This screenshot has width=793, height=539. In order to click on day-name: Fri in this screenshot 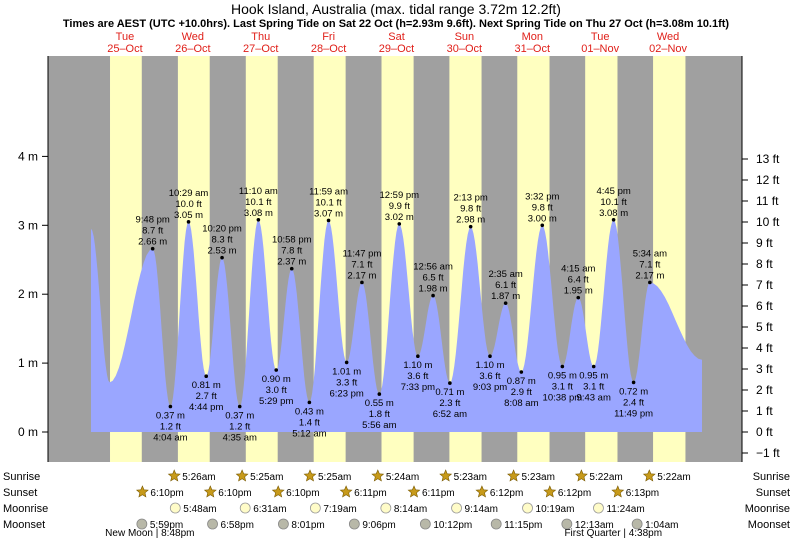, I will do `click(328, 37)`.